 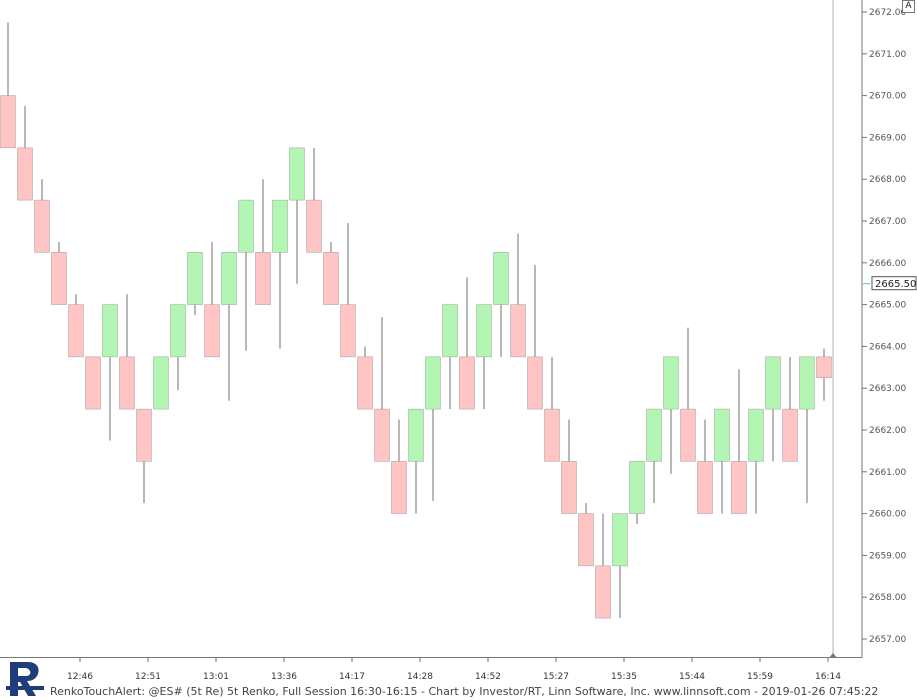 I want to click on price-tick-label: 2671.00, so click(x=887, y=55).